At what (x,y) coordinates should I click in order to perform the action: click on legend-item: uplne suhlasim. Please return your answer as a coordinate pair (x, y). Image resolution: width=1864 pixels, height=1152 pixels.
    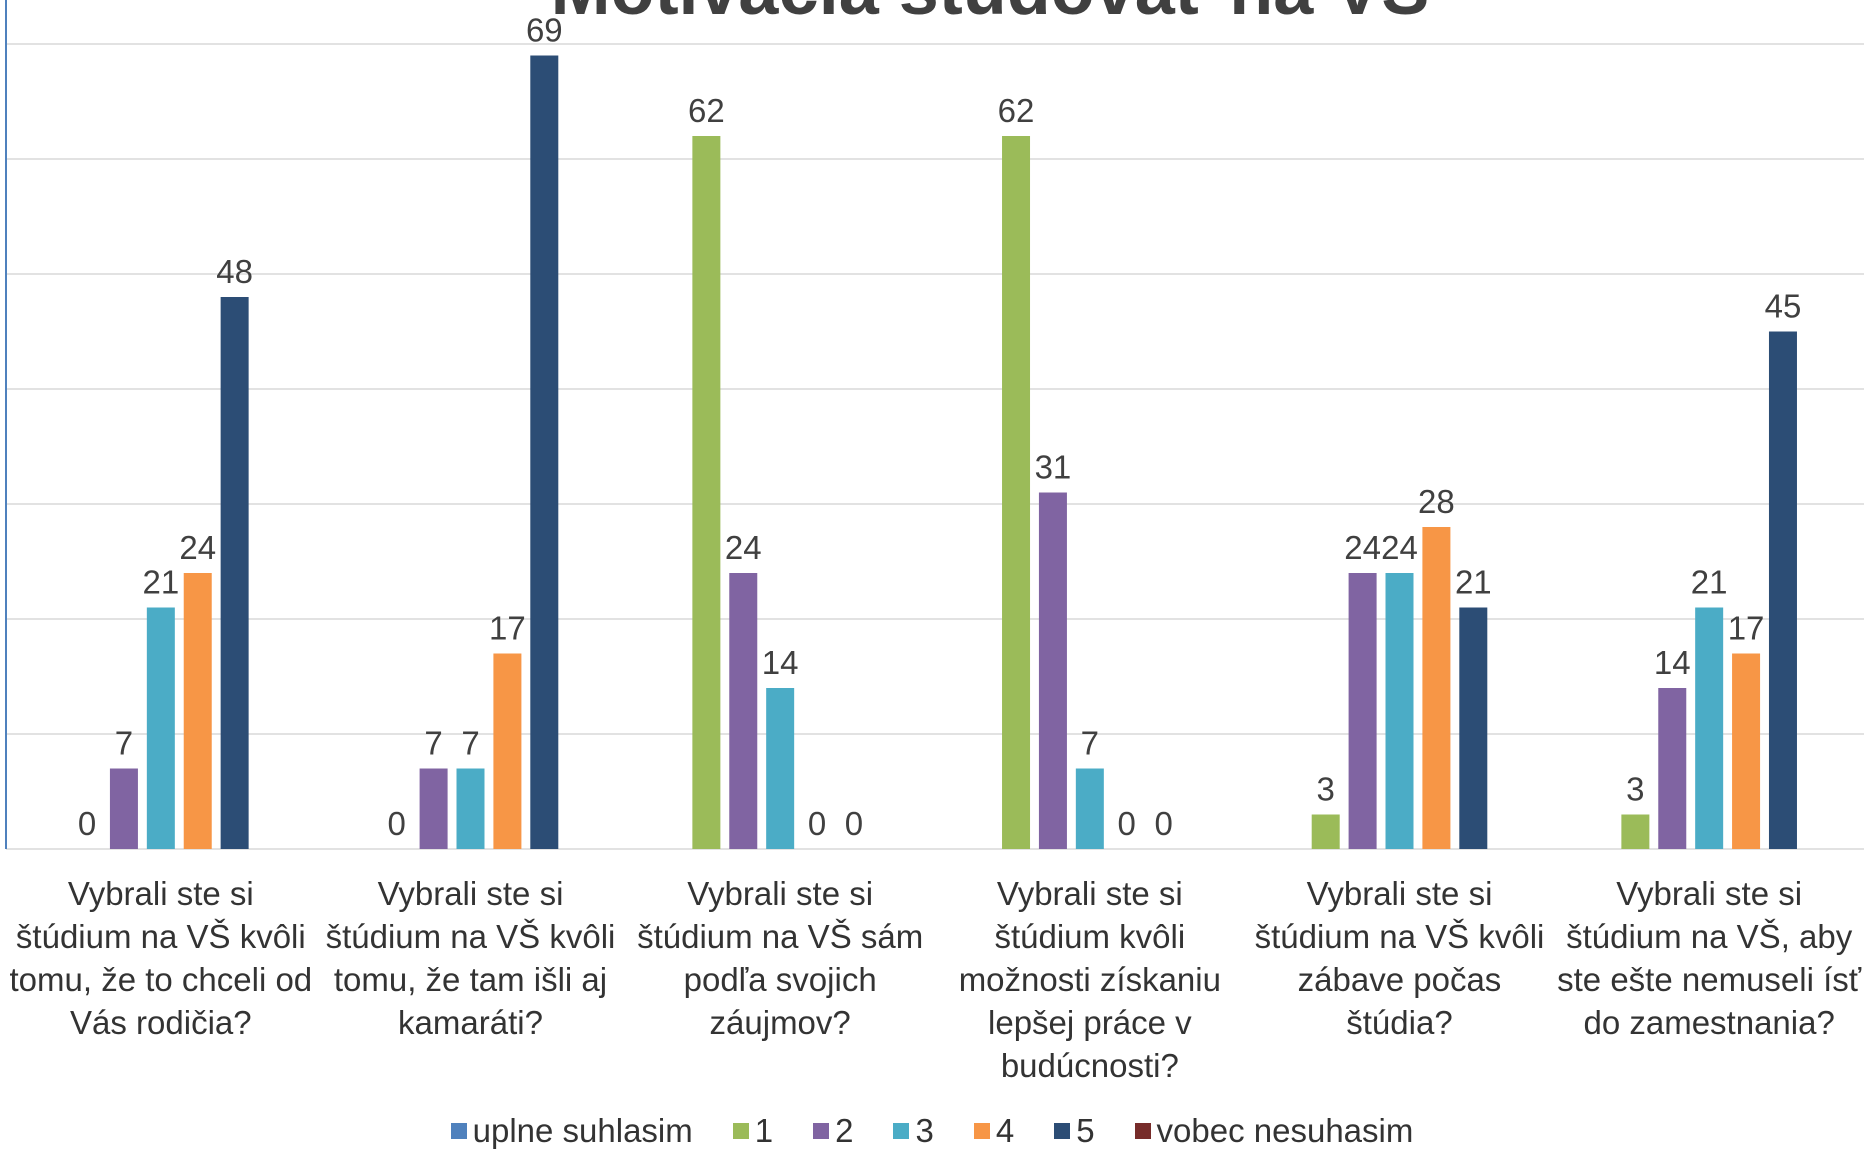
    Looking at the image, I should click on (571, 1131).